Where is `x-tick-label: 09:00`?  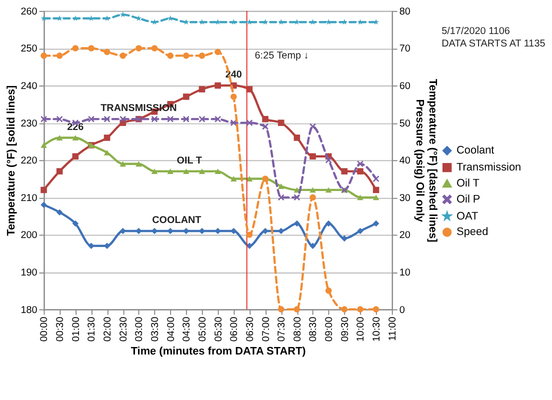
x-tick-label: 09:00 is located at coordinates (330, 329).